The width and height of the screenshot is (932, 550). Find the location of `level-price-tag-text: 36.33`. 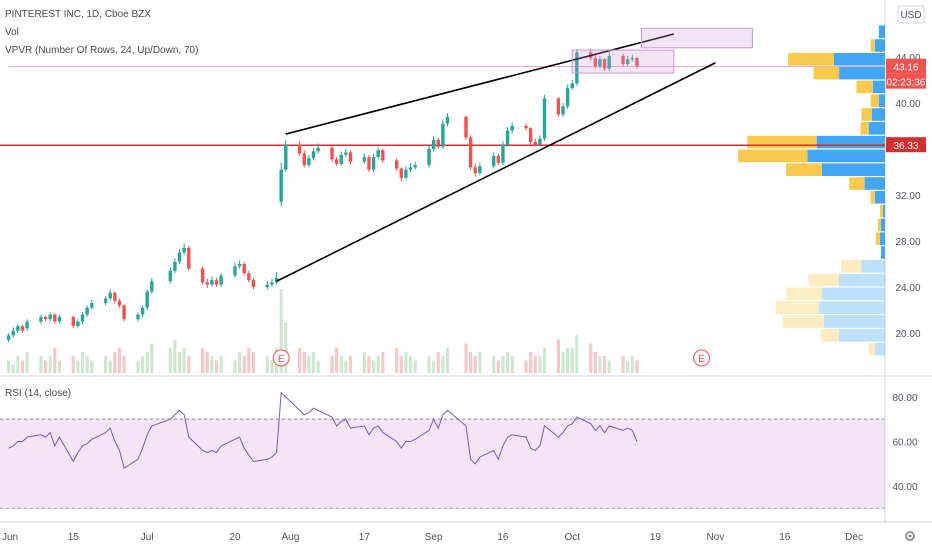

level-price-tag-text: 36.33 is located at coordinates (905, 146).